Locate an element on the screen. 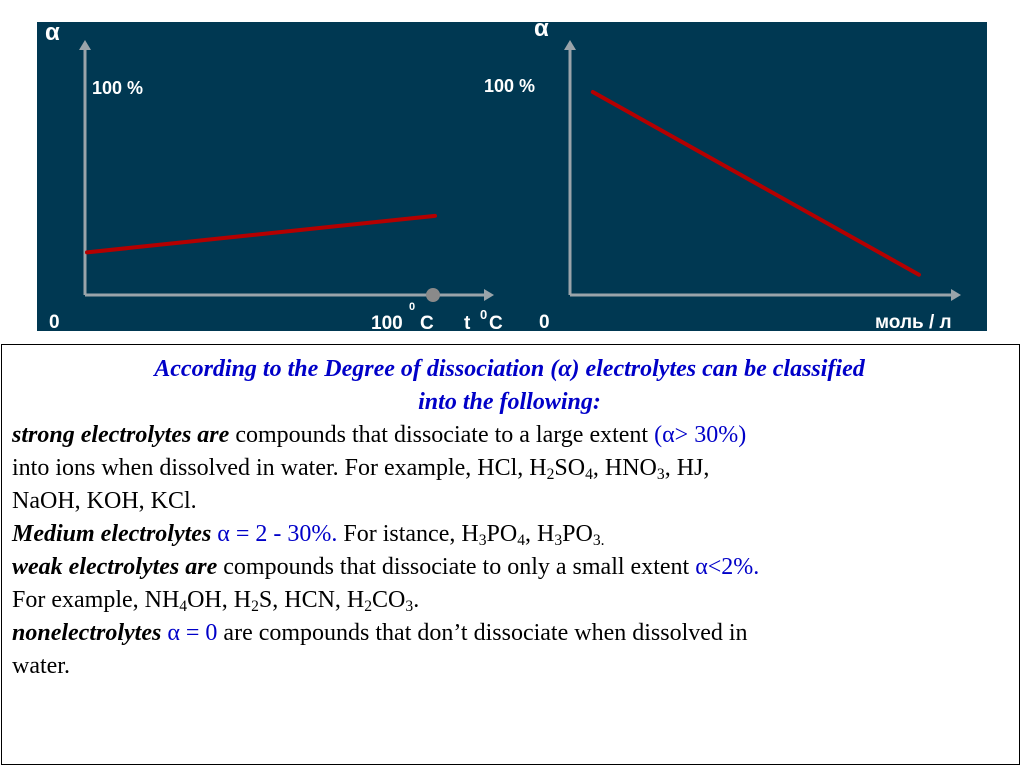  formula-part: OH, H is located at coordinates (219, 600).